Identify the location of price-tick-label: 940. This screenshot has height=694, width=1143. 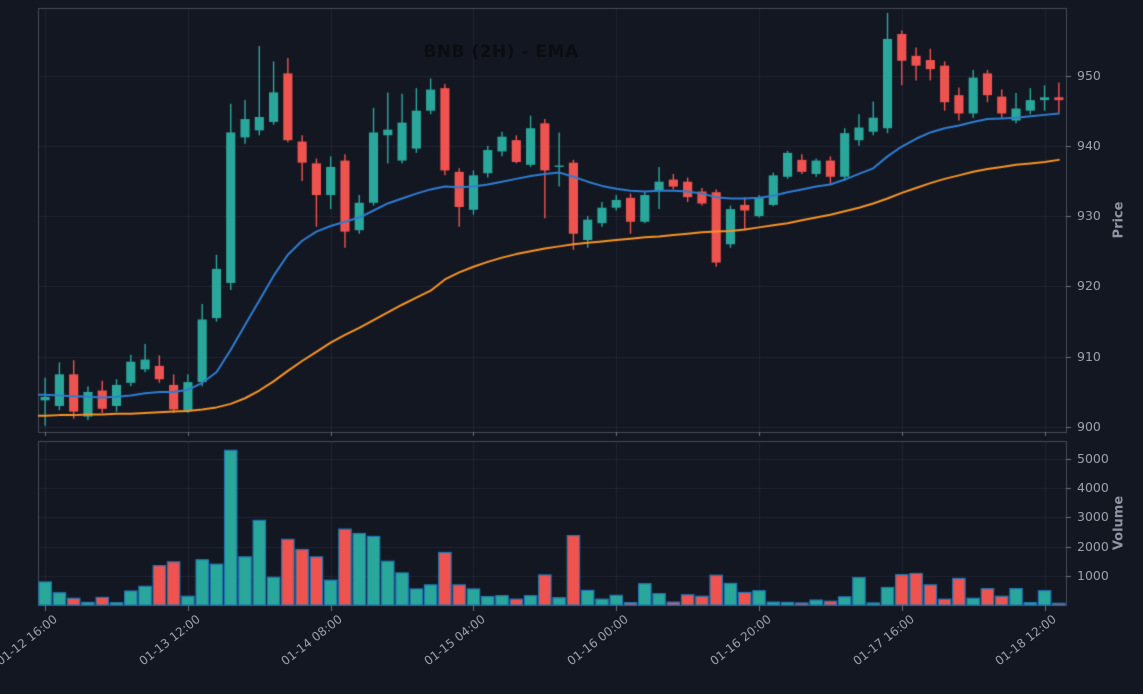
(1089, 145).